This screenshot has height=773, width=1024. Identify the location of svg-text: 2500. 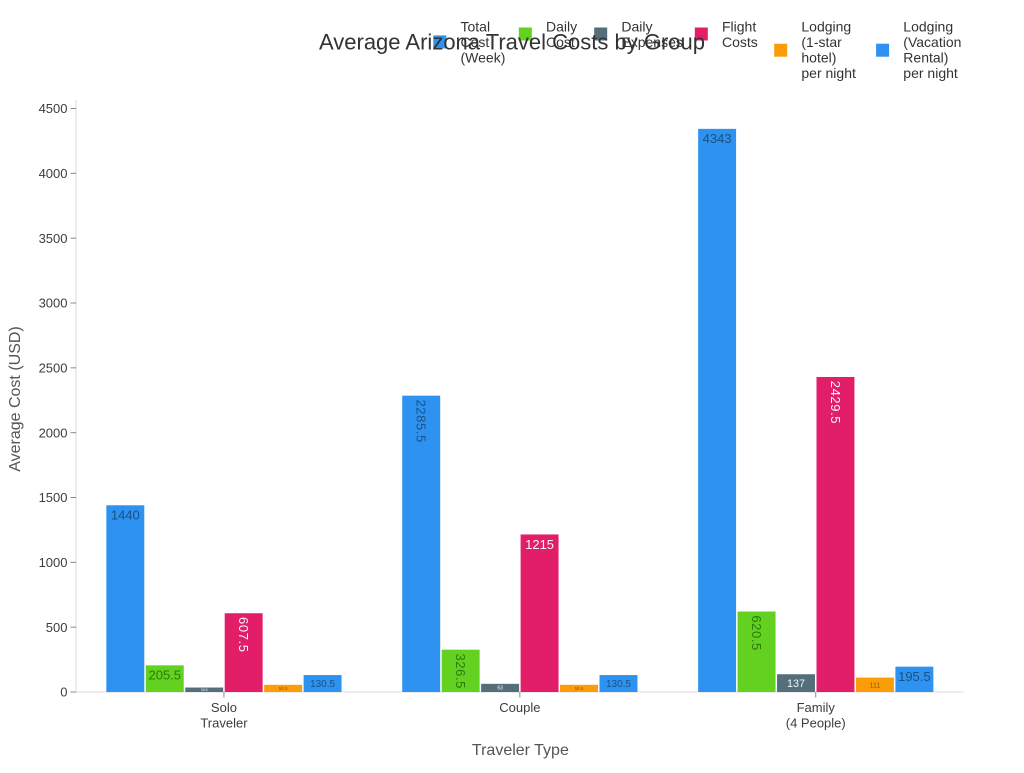
(53, 368).